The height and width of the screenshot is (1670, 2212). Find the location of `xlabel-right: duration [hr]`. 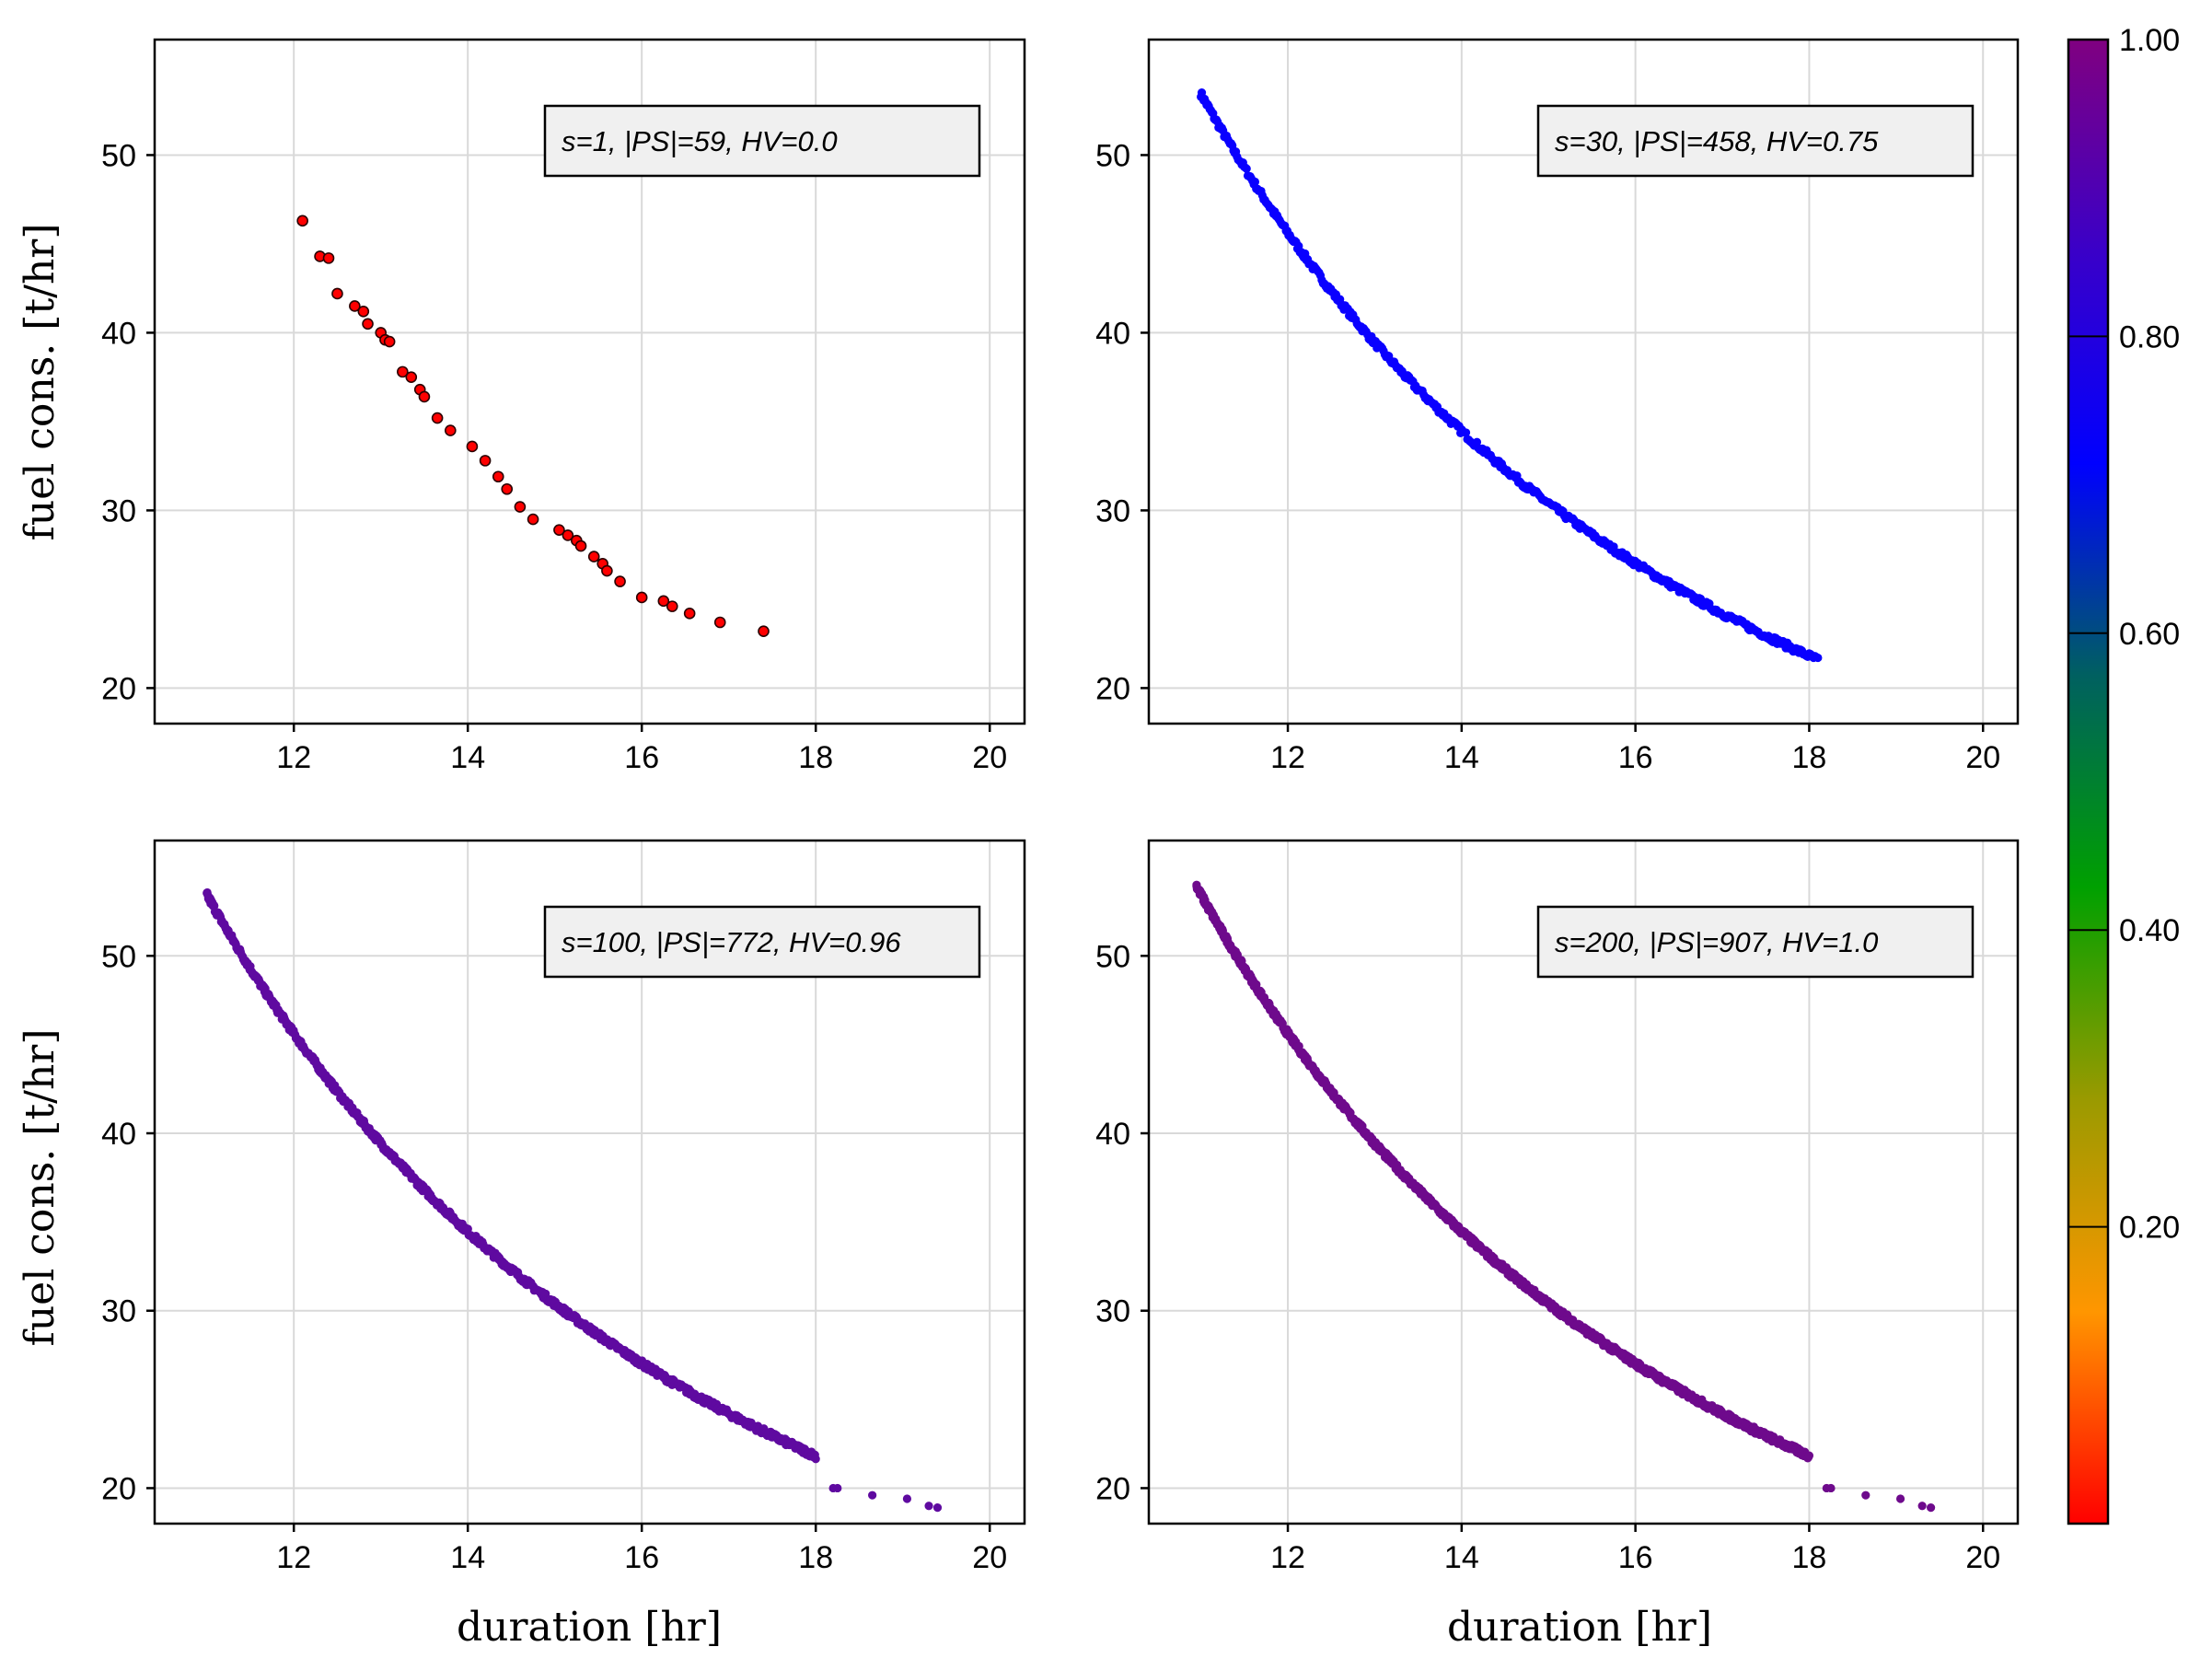

xlabel-right: duration [hr] is located at coordinates (1579, 1627).